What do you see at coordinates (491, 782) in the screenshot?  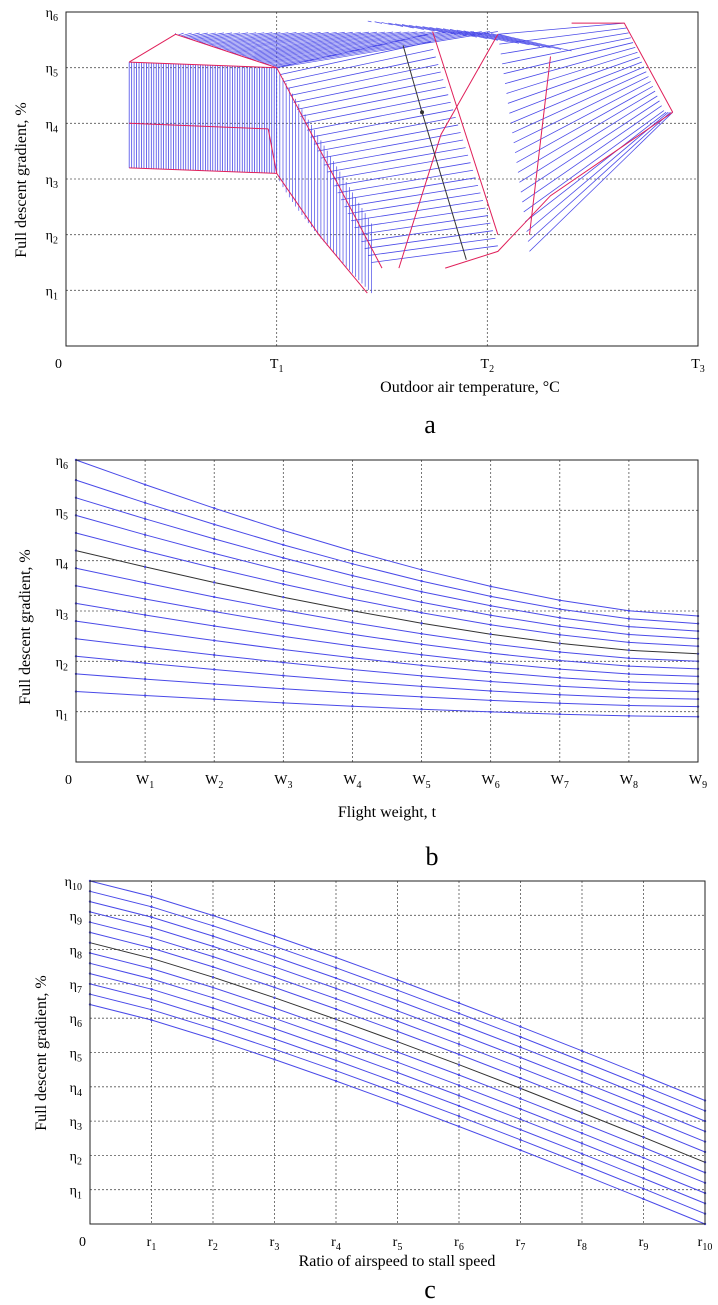 I see `x-tick-label: W6` at bounding box center [491, 782].